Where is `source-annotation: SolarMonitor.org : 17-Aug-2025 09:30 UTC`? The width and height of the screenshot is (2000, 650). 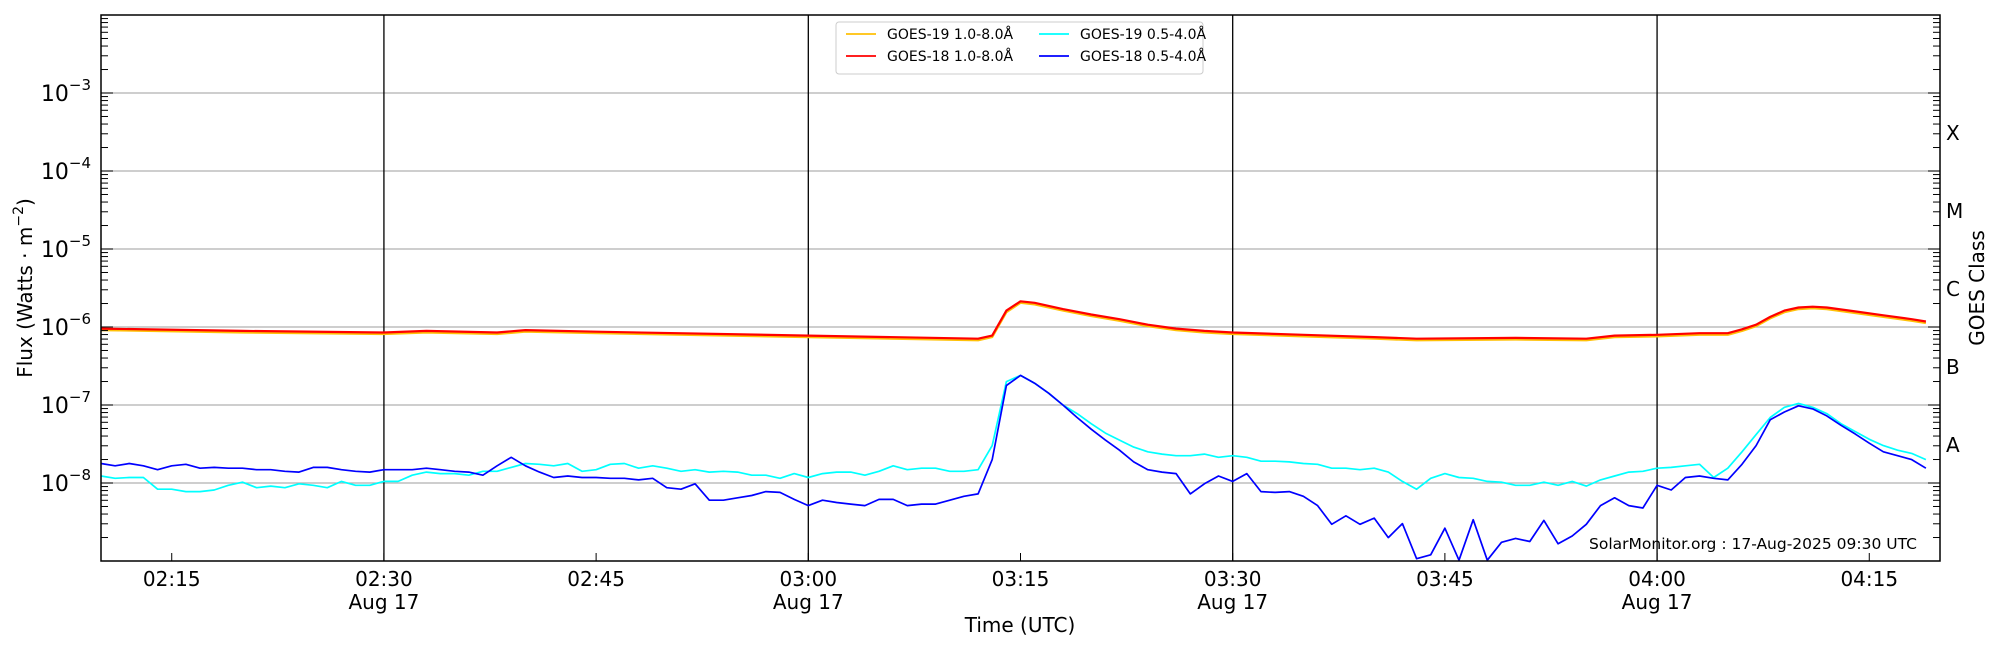
source-annotation: SolarMonitor.org : 17-Aug-2025 09:30 UTC is located at coordinates (1753, 544).